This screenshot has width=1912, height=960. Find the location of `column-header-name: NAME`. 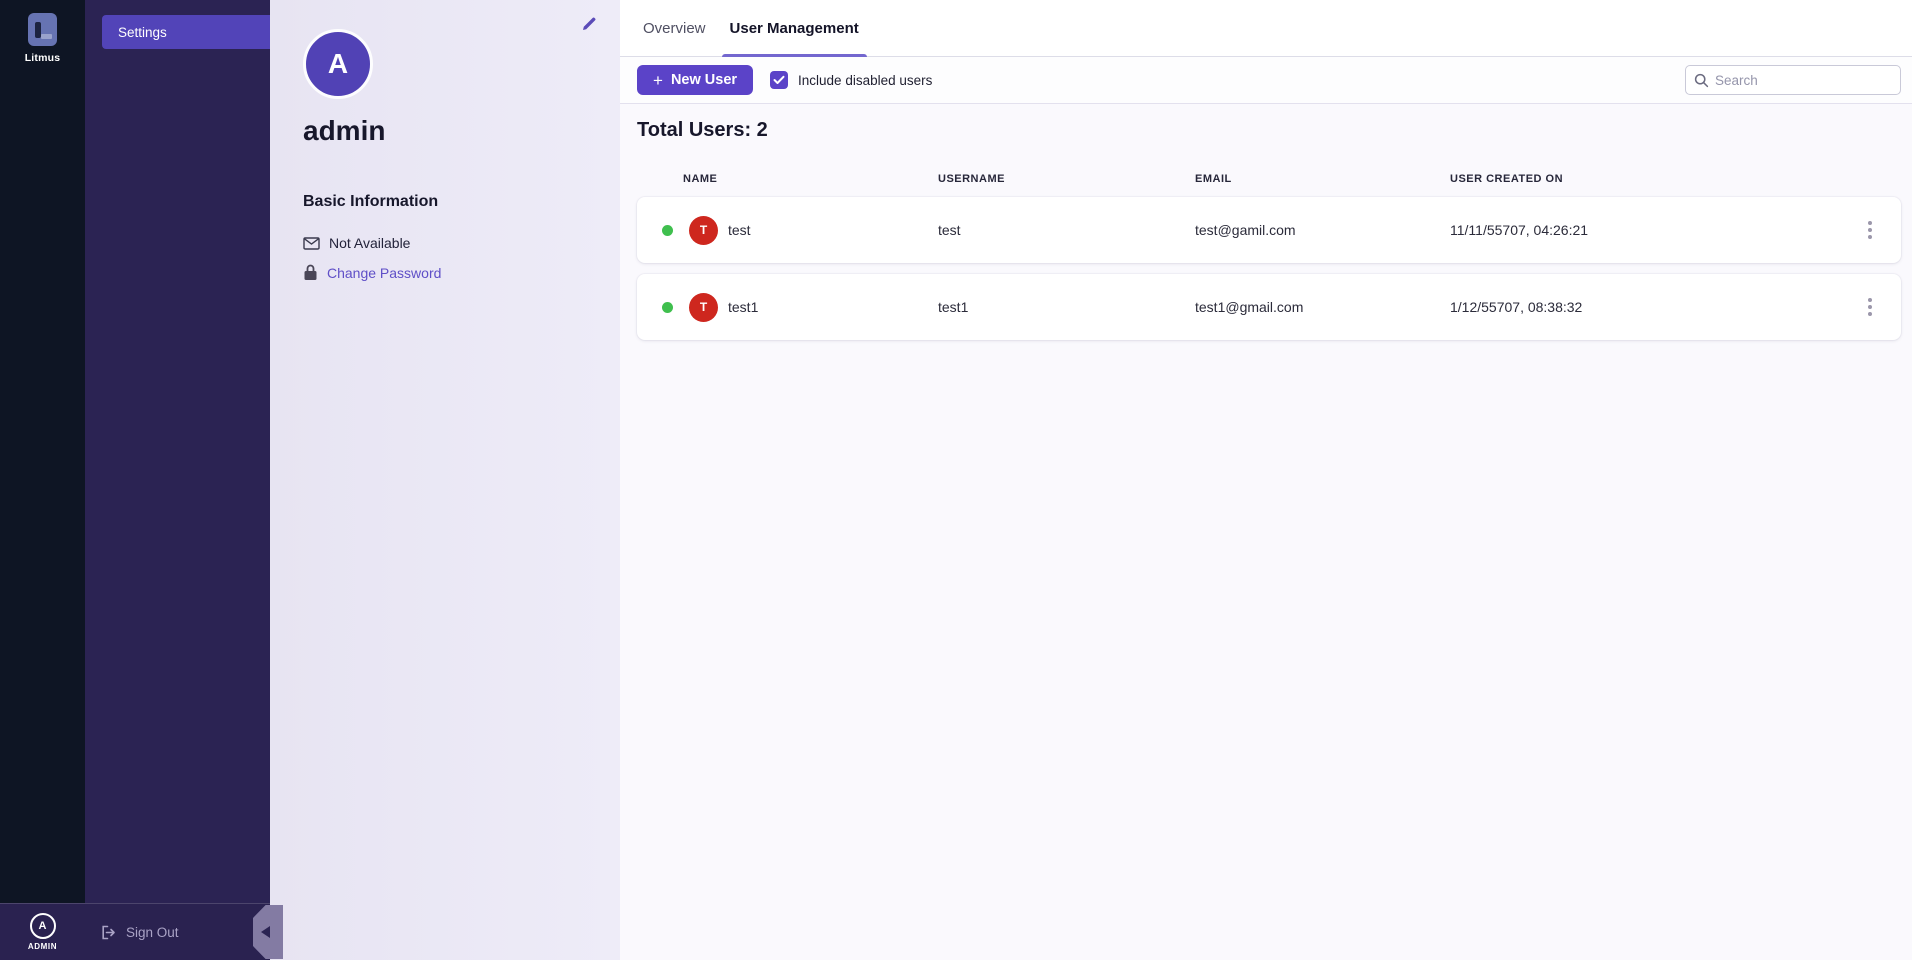

column-header-name: NAME is located at coordinates (700, 179).